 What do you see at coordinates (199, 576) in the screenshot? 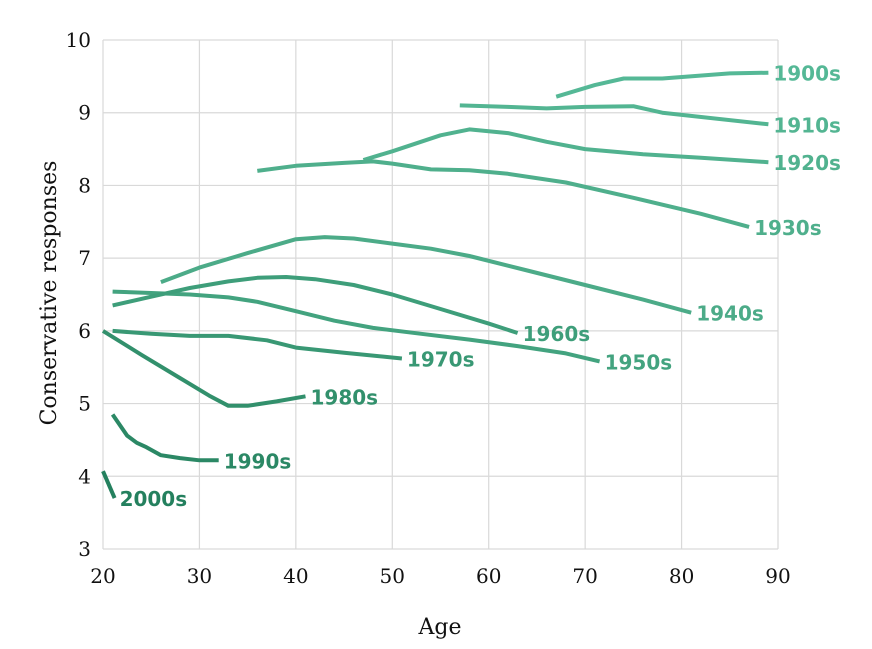
I see `x-tick-label: 30` at bounding box center [199, 576].